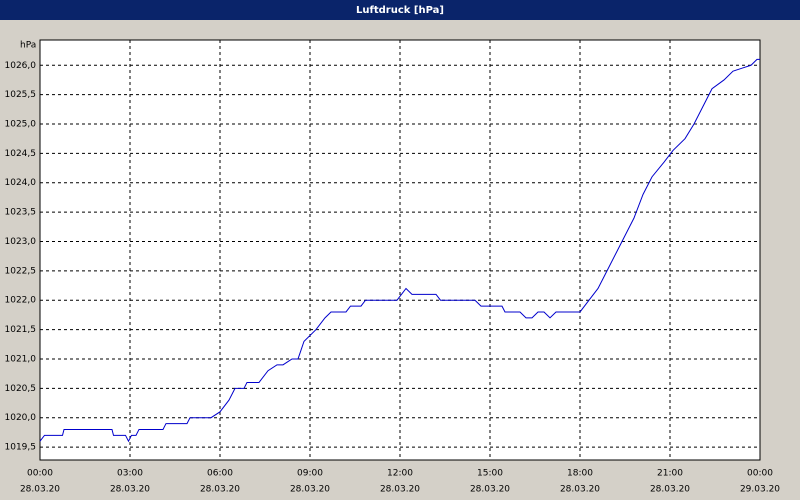  What do you see at coordinates (130, 474) in the screenshot?
I see `x-tick-label: 03:00` at bounding box center [130, 474].